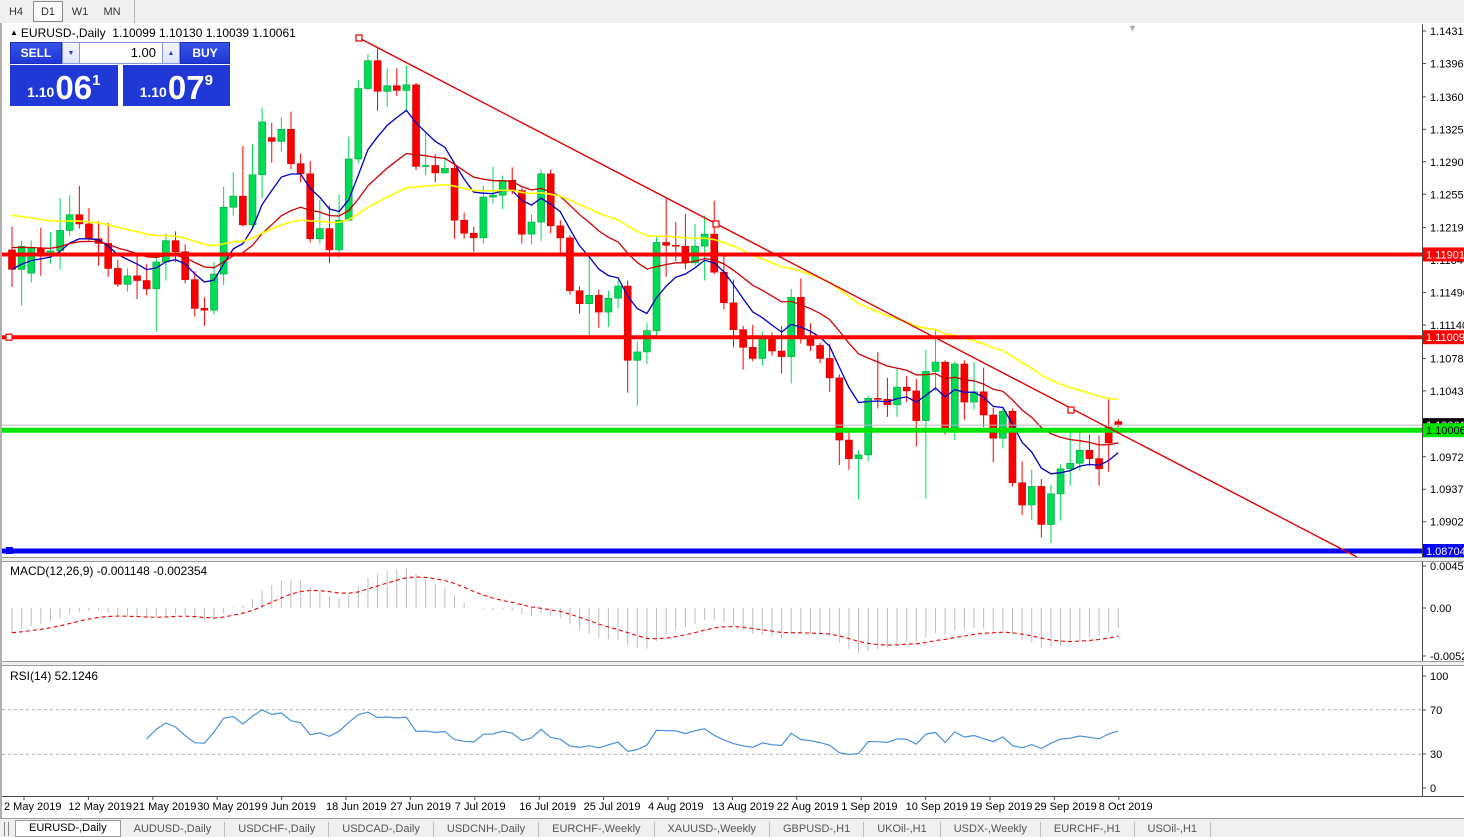 Image resolution: width=1464 pixels, height=837 pixels. I want to click on chart-tab-usdcnh-daily: USDCNH-,Daily, so click(487, 829).